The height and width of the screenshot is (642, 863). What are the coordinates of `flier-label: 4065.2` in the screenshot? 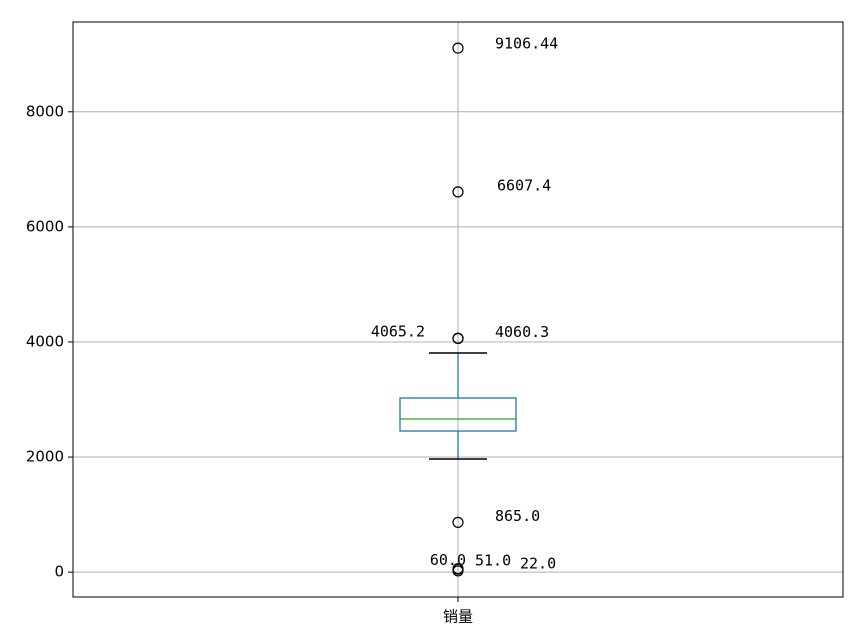 It's located at (398, 332).